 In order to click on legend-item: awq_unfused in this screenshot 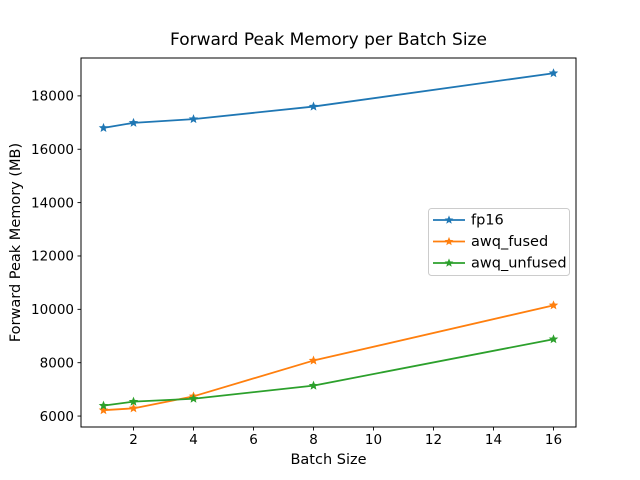, I will do `click(500, 264)`.